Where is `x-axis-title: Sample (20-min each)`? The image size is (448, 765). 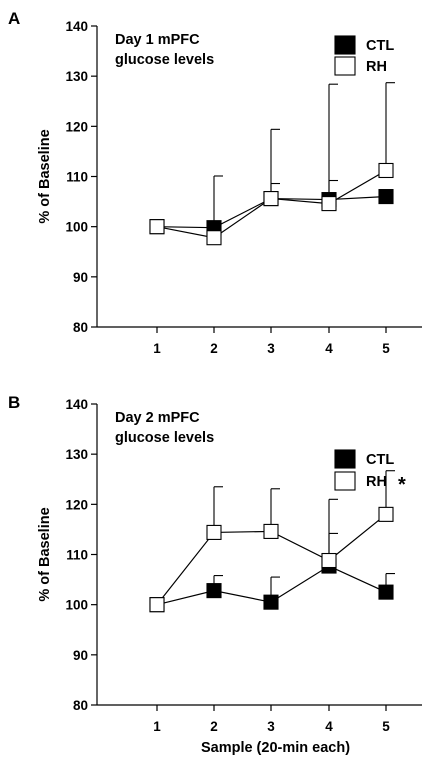 x-axis-title: Sample (20-min each) is located at coordinates (275, 748).